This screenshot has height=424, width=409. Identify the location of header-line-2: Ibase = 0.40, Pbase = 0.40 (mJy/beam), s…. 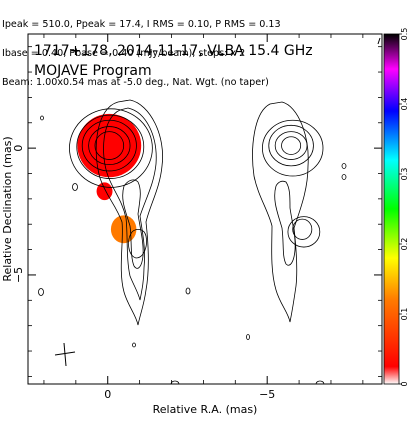
(124, 53).